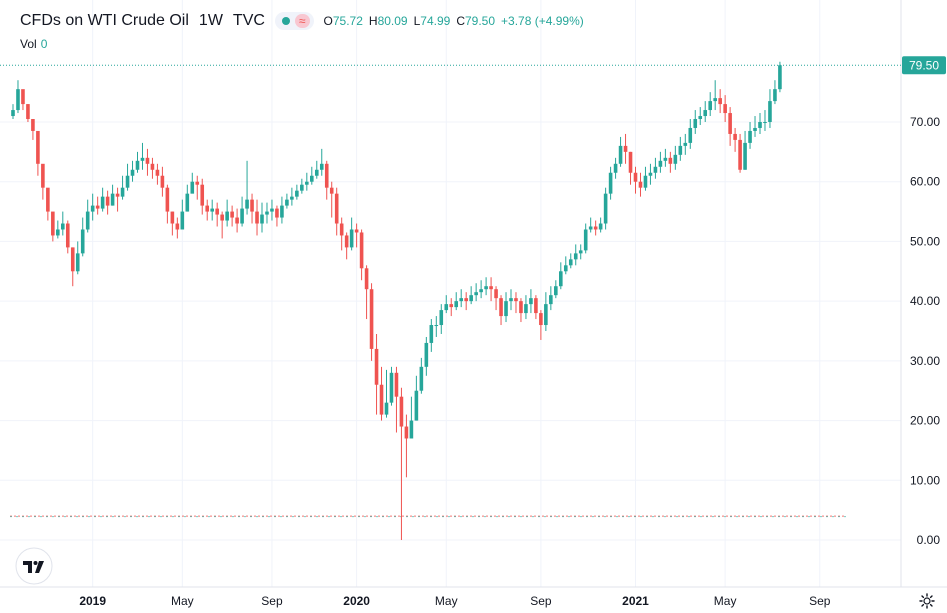  I want to click on price-tick-label: 20.00, so click(925, 421).